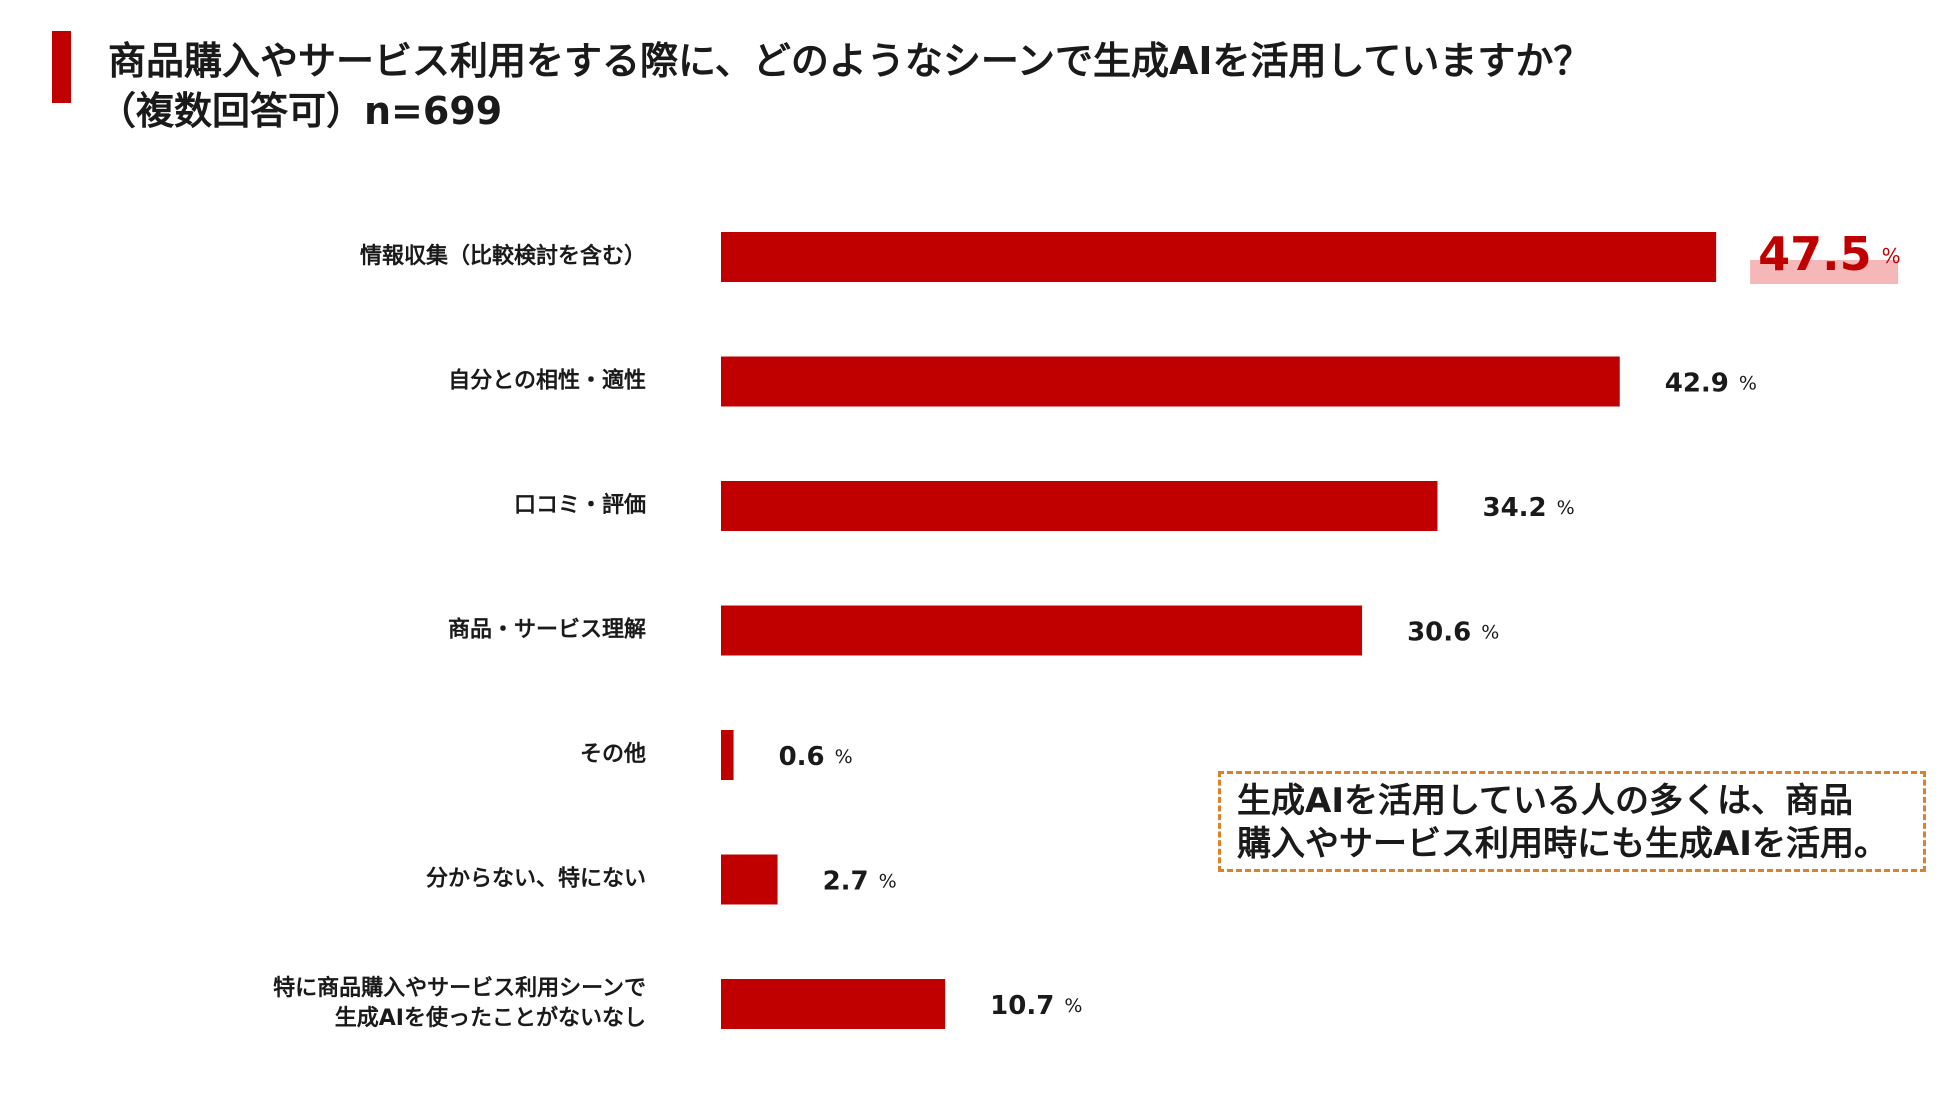  What do you see at coordinates (1514, 508) in the screenshot?
I see `value-number: 34.2` at bounding box center [1514, 508].